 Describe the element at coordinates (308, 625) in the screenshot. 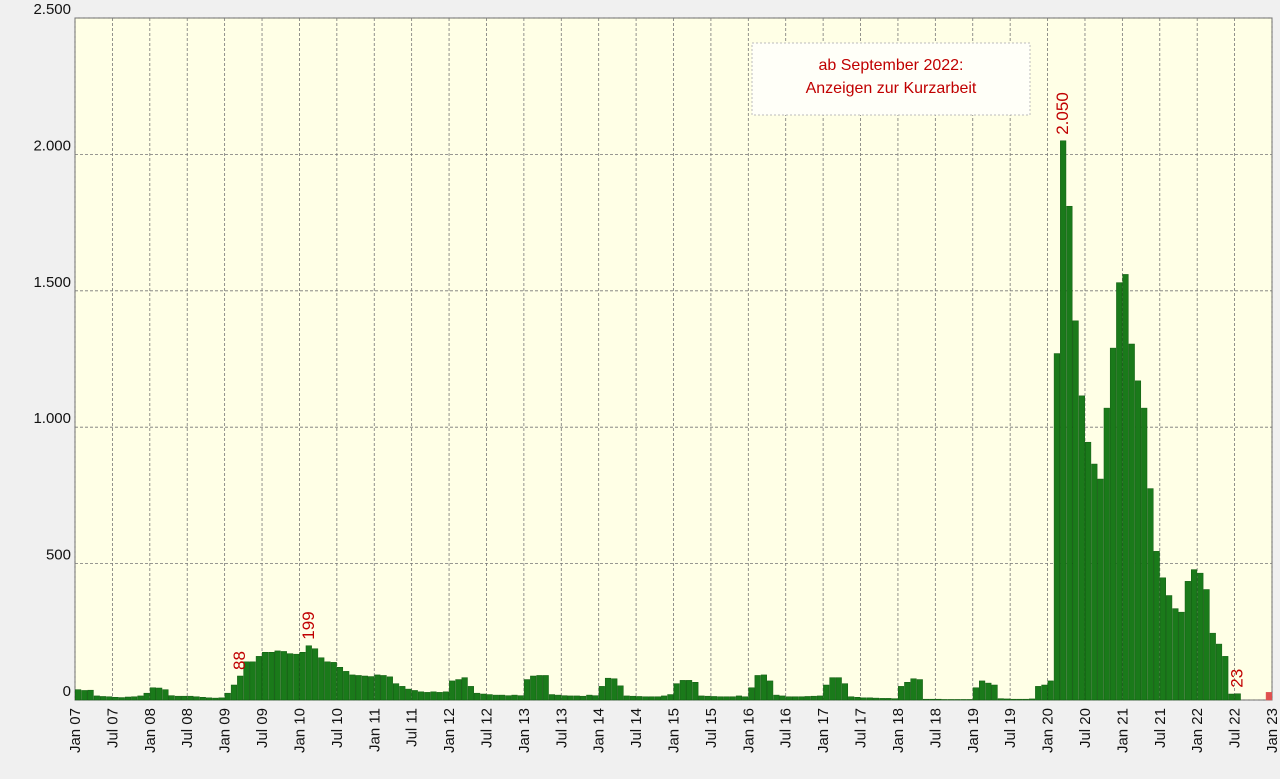

I see `data-label: 199` at that location.